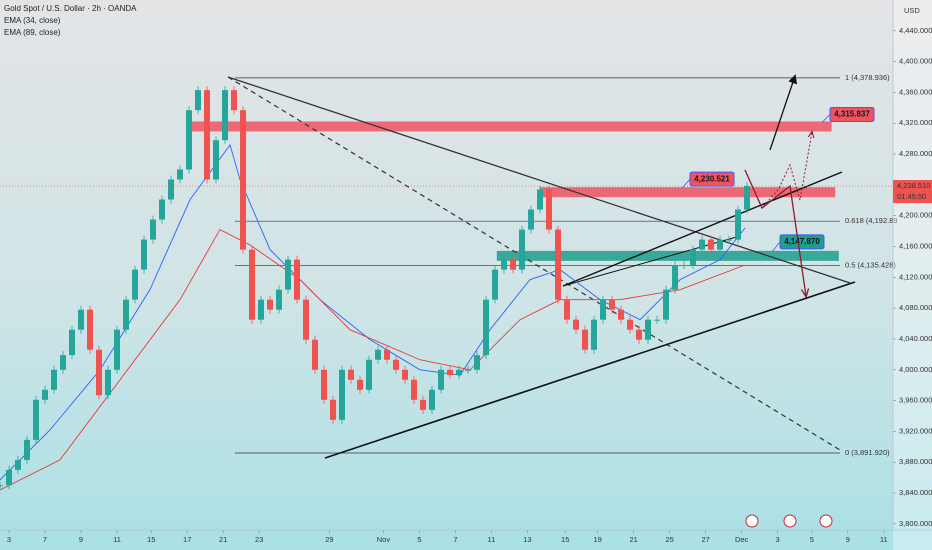 This screenshot has width=932, height=550. Describe the element at coordinates (32, 32) in the screenshot. I see `legend-entry: EMA (89, close)` at that location.